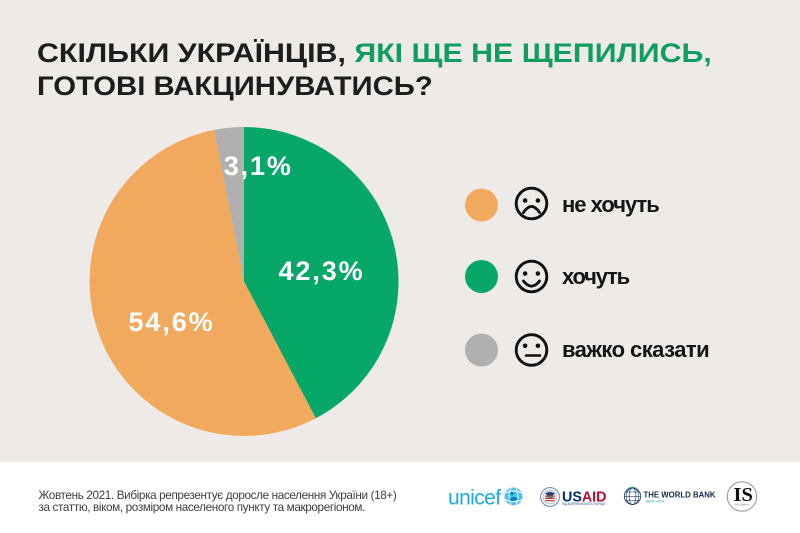 The width and height of the screenshot is (800, 533). What do you see at coordinates (656, 502) in the screenshot?
I see `svg-text: IBRD • IDA` at bounding box center [656, 502].